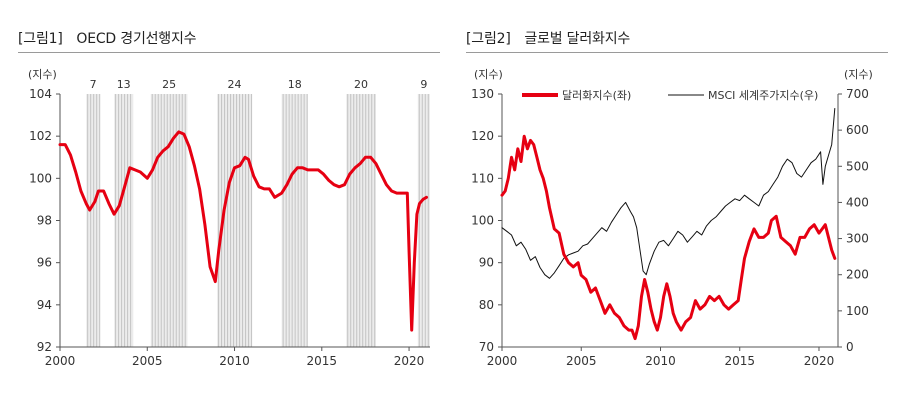 The width and height of the screenshot is (906, 400). I want to click on chart1-ylabel: (지수), so click(42, 74).